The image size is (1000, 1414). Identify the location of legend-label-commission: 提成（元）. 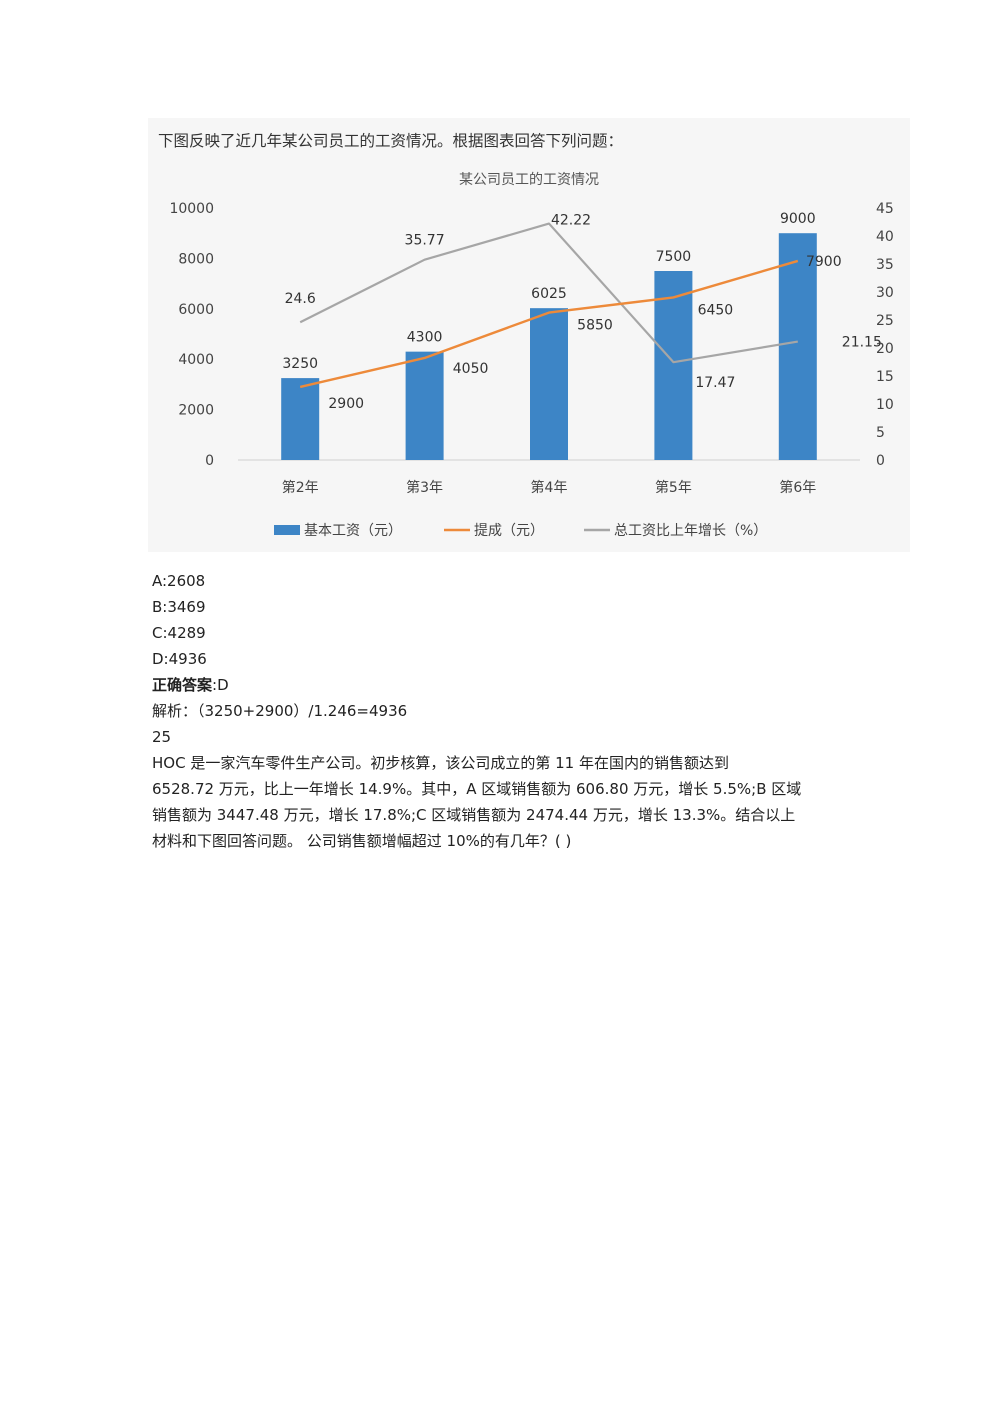
(509, 531).